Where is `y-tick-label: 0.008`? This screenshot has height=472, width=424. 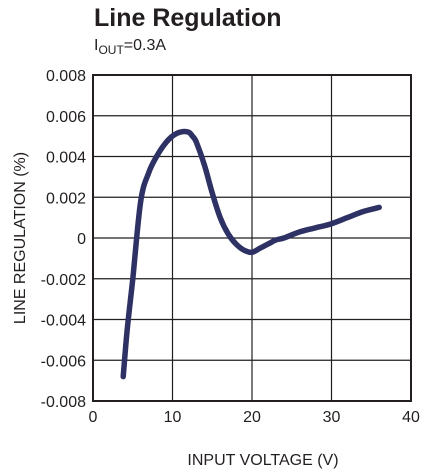 y-tick-label: 0.008 is located at coordinates (66, 76).